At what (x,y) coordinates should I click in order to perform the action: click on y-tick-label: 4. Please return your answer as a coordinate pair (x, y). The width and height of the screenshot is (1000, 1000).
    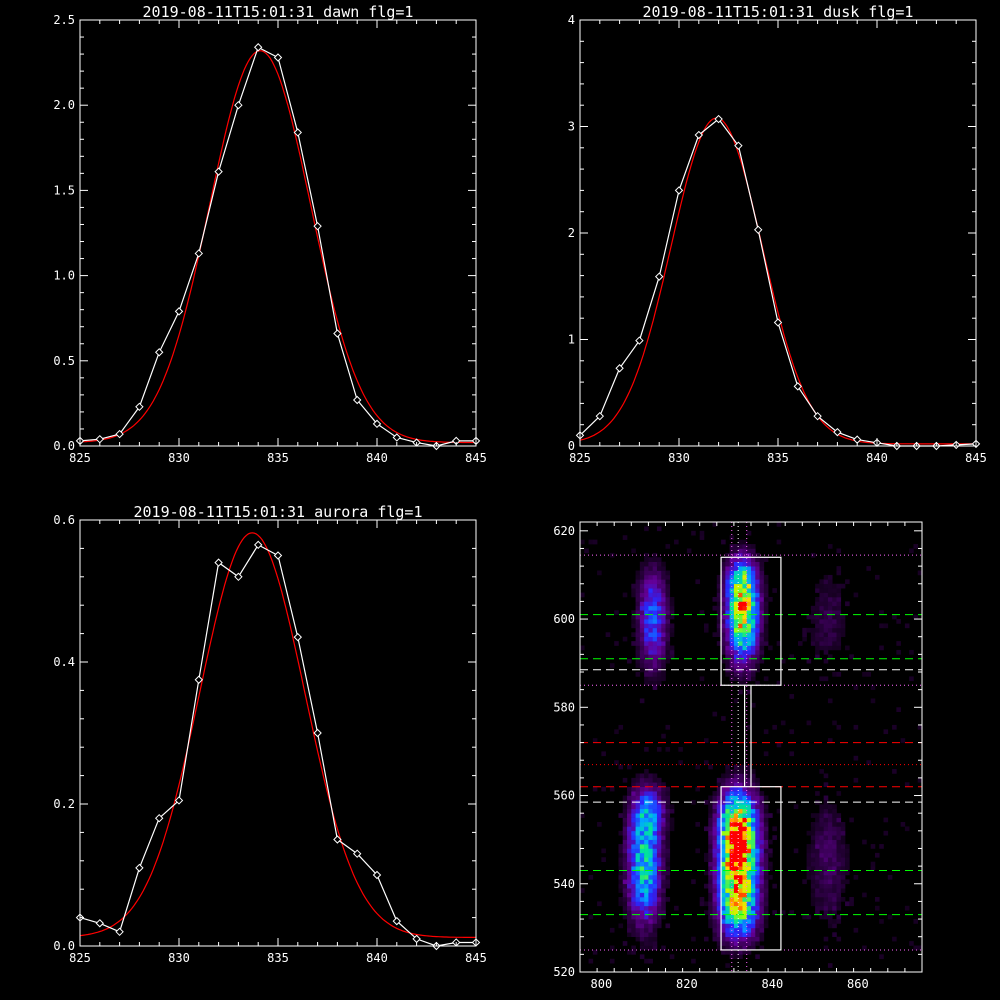
    Looking at the image, I should click on (571, 20).